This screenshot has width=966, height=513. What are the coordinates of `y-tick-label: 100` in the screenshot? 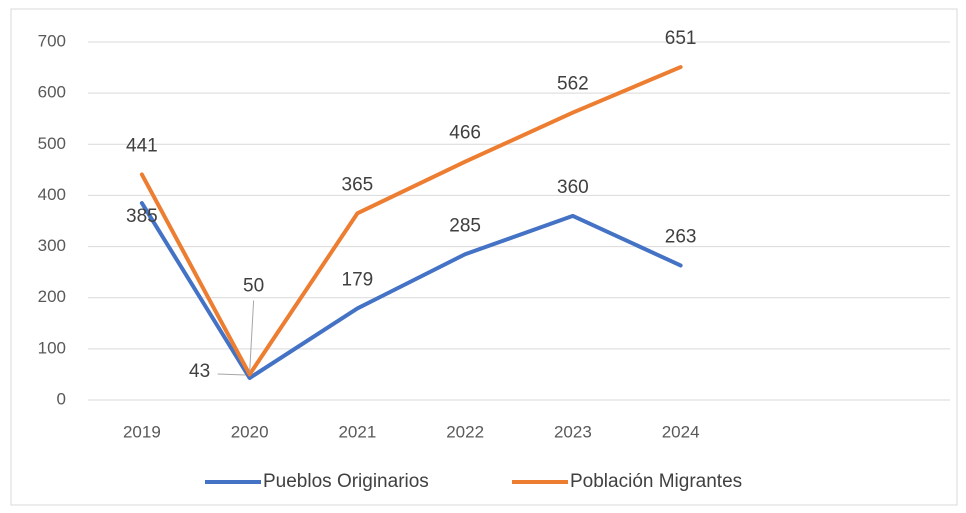 It's located at (52, 347).